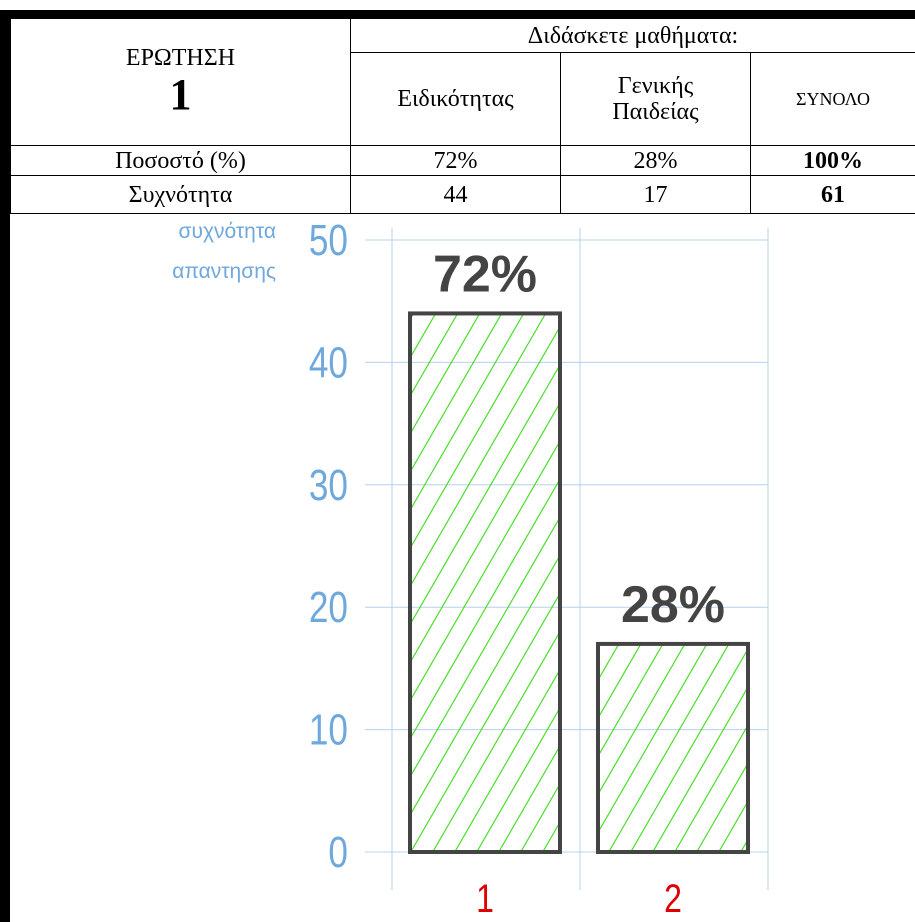 This screenshot has width=915, height=922. I want to click on value-label: 28%, so click(673, 605).